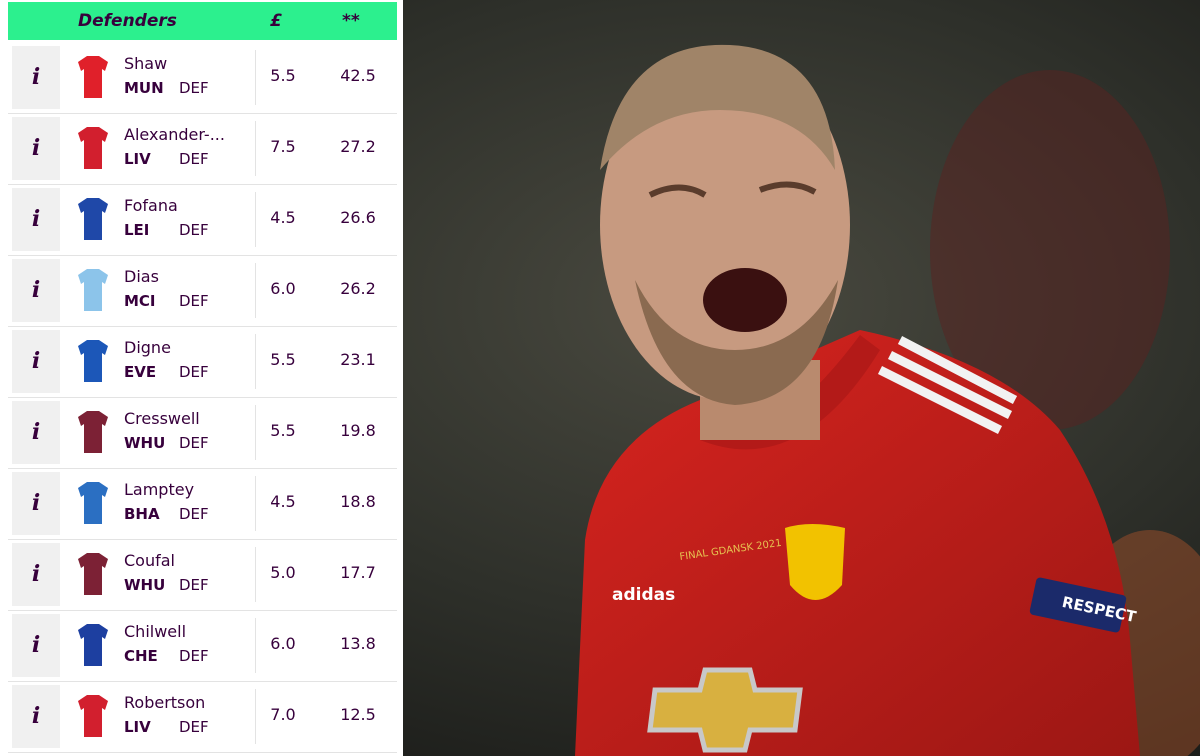 Image resolution: width=1200 pixels, height=756 pixels. I want to click on player-row: i Alexander-... LIV DEF 7.5 27.2, so click(202, 149).